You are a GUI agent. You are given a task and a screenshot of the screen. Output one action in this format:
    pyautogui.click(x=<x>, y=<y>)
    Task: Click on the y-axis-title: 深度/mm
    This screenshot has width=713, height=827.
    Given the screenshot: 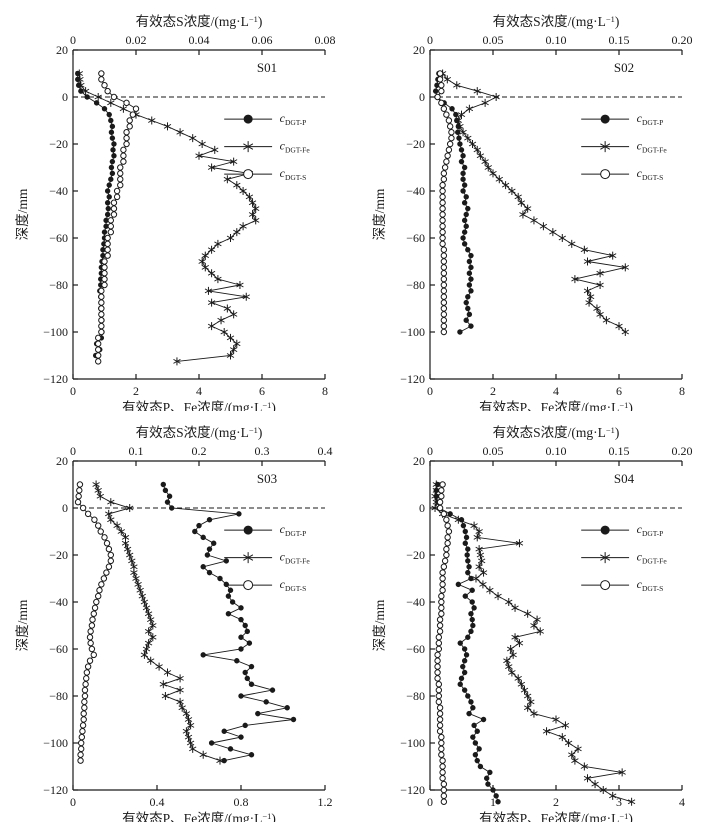 What is the action you would take?
    pyautogui.click(x=379, y=214)
    